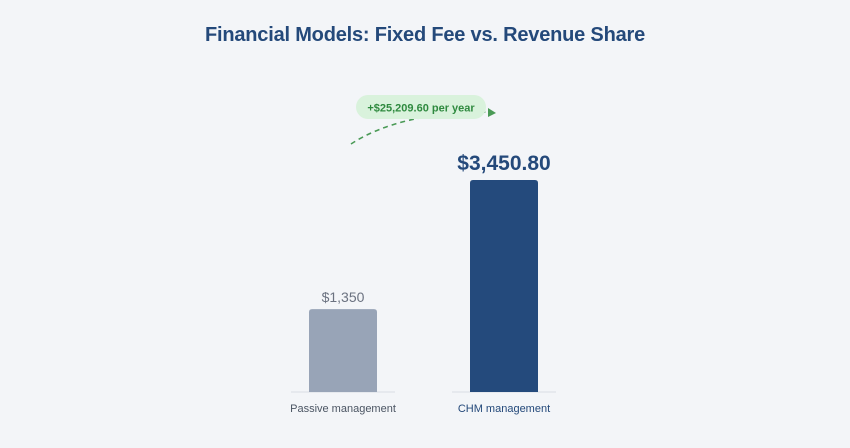 This screenshot has width=850, height=448. I want to click on annotation-text: +$25,209.60 per year, so click(421, 109).